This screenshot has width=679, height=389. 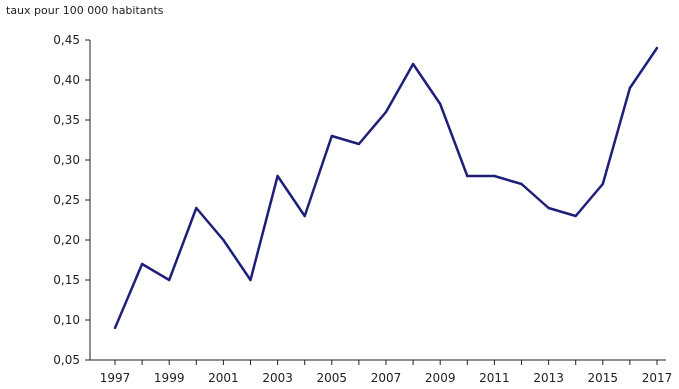 What do you see at coordinates (494, 378) in the screenshot?
I see `x-tick-label: 2011` at bounding box center [494, 378].